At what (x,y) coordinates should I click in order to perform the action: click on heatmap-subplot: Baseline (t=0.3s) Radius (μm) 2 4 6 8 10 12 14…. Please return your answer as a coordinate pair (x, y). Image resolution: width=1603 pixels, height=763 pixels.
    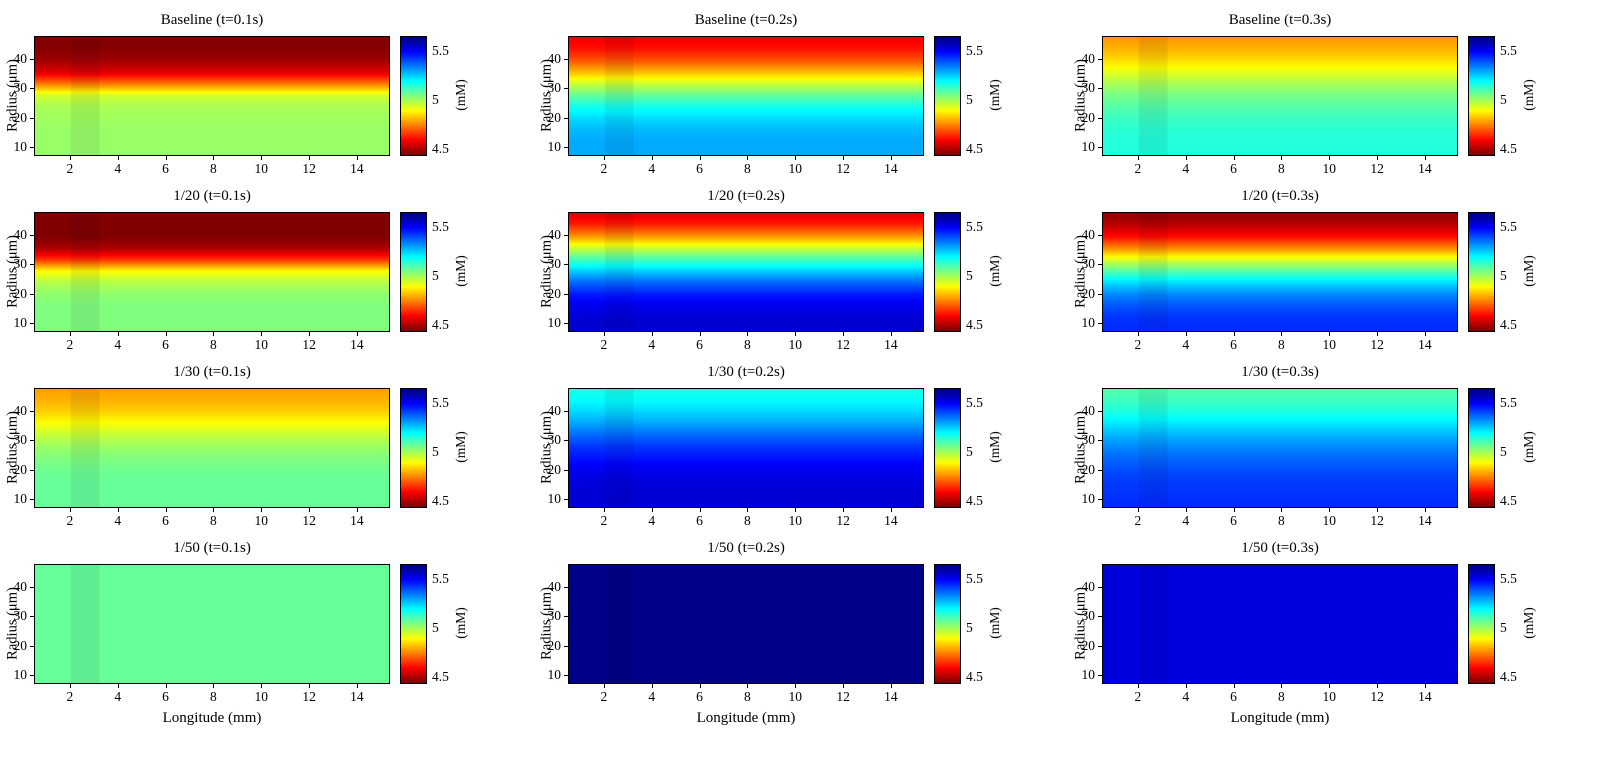
    Looking at the image, I should click on (1335, 108).